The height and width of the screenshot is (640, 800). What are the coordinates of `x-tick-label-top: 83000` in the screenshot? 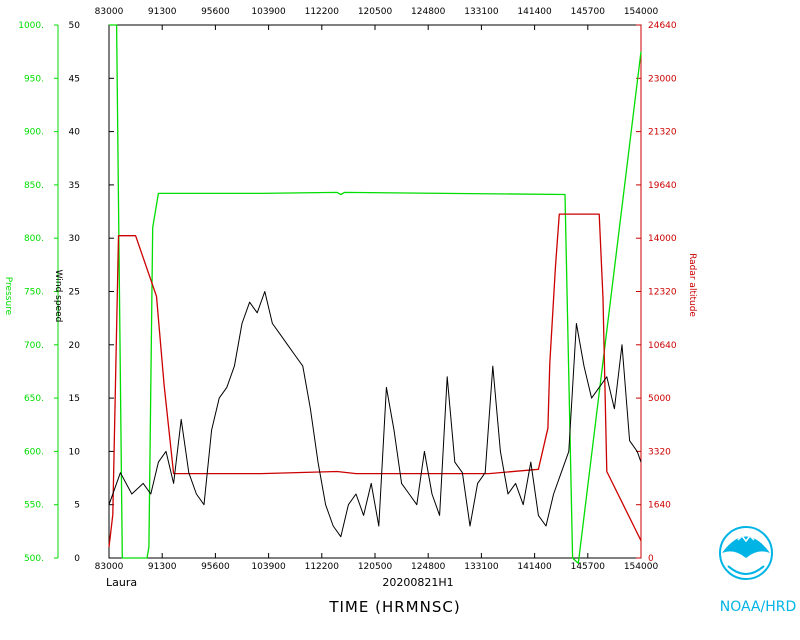 It's located at (109, 12).